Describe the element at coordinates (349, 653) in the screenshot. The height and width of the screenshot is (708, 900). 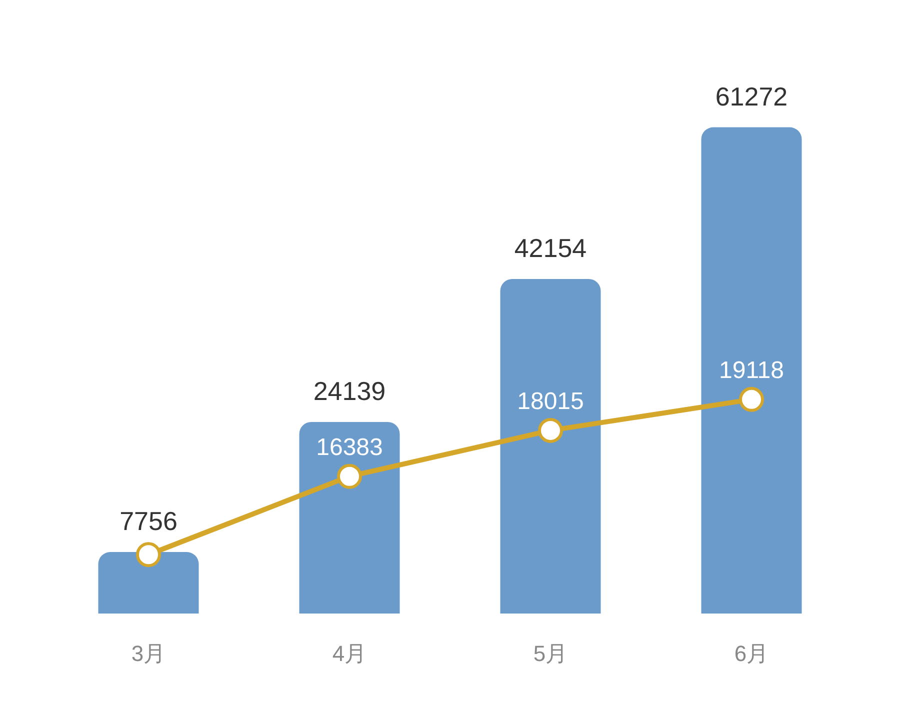
I see `x-tick-label: 4月` at that location.